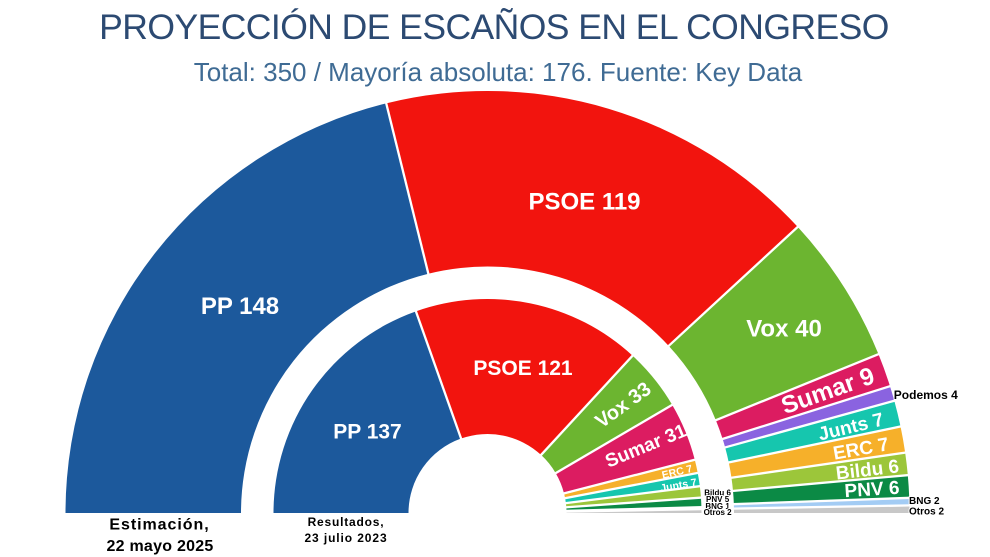  What do you see at coordinates (584, 202) in the screenshot?
I see `svg-text: PSOE 119` at bounding box center [584, 202].